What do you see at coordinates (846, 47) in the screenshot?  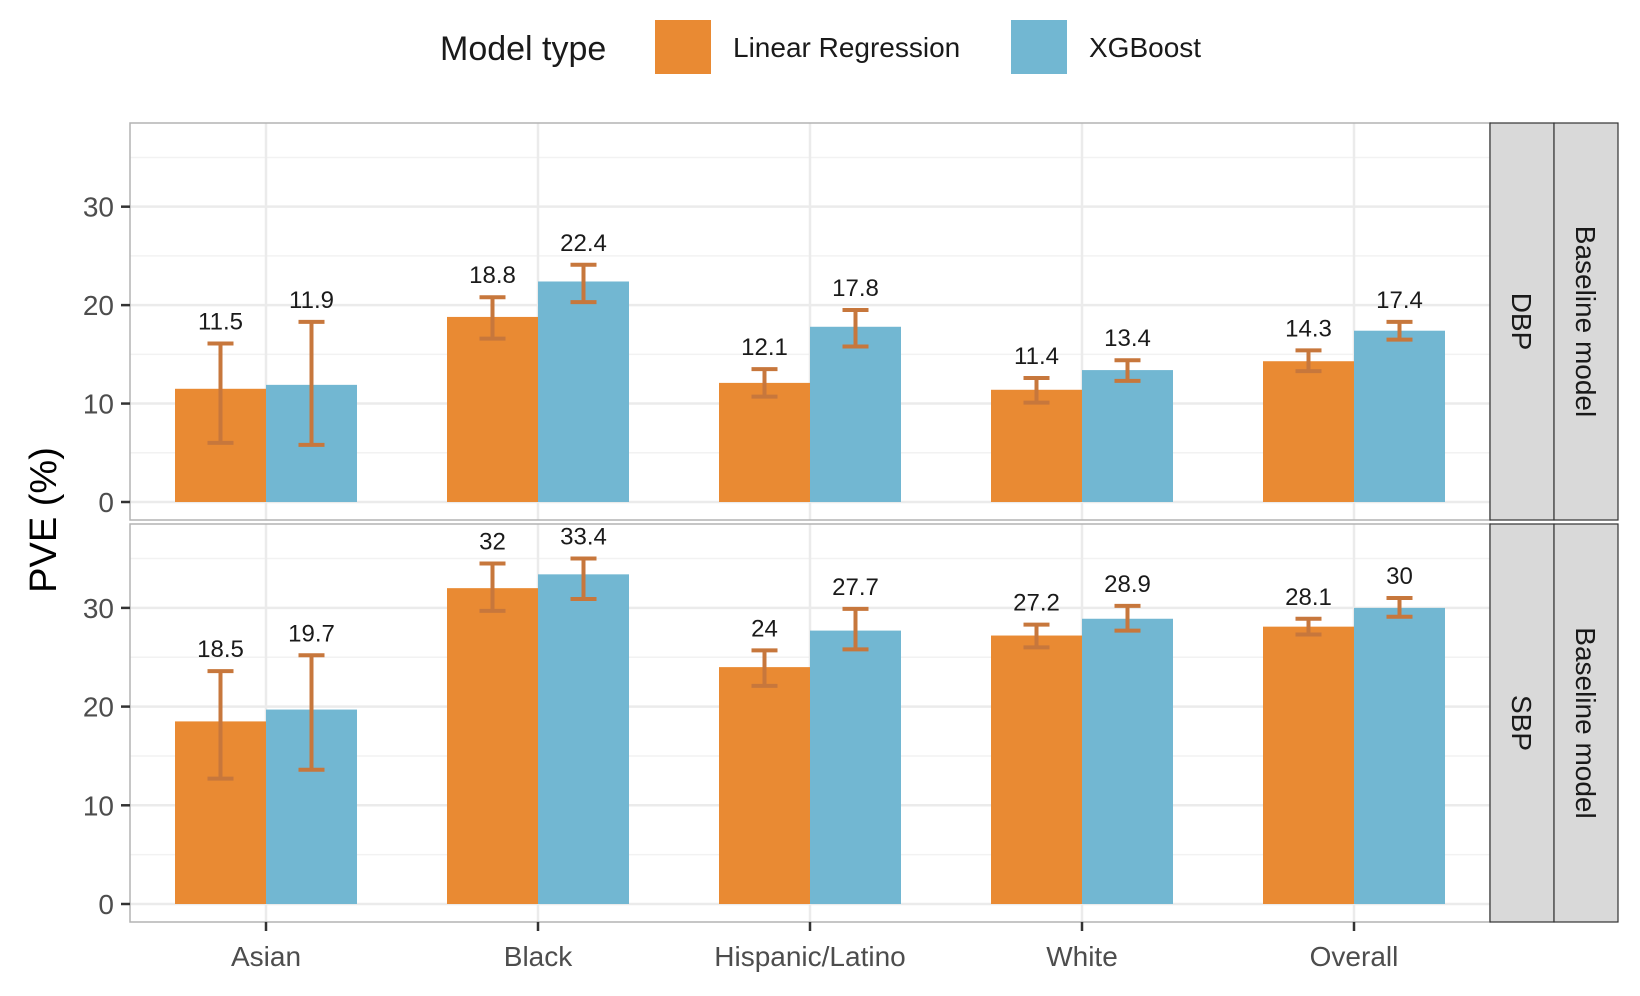 I see `legend-label-linear-regression: Linear Regression` at bounding box center [846, 47].